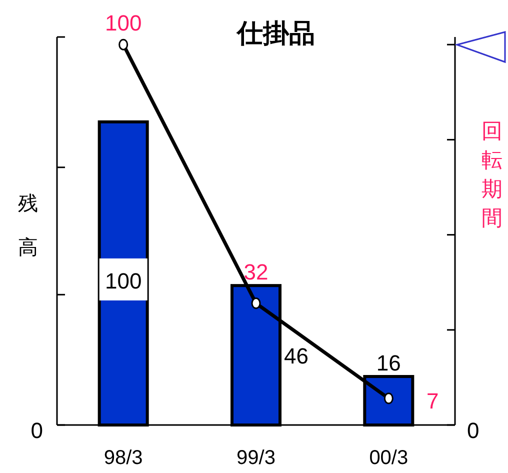 Image resolution: width=508 pixels, height=473 pixels. Describe the element at coordinates (492, 175) in the screenshot. I see `y2-axis-title: 回転期間` at that location.